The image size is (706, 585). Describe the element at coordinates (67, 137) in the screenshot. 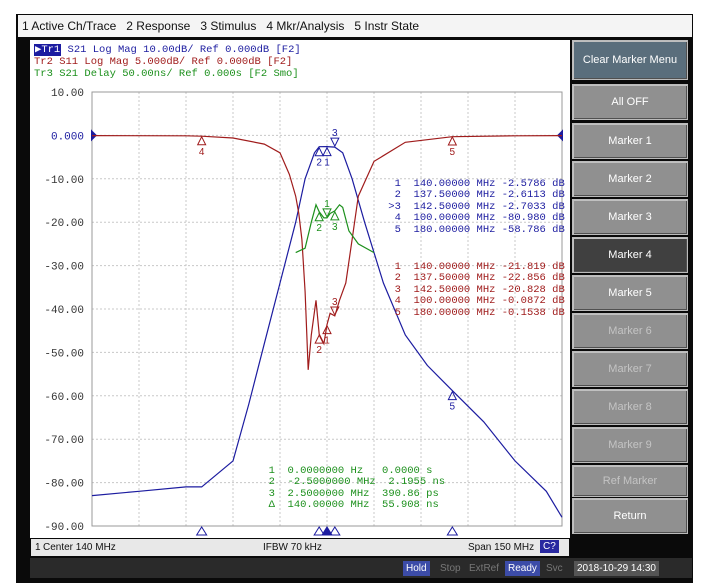

I see `y-tick-label: 0.000` at that location.